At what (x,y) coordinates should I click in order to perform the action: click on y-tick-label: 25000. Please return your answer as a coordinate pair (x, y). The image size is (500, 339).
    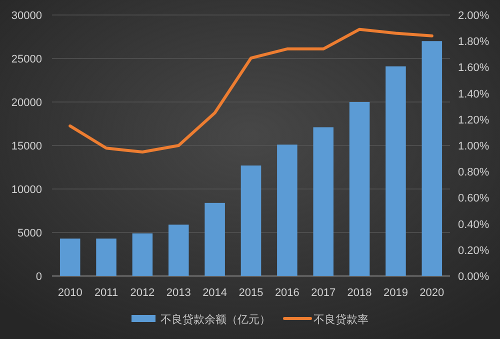
    Looking at the image, I should click on (26, 60).